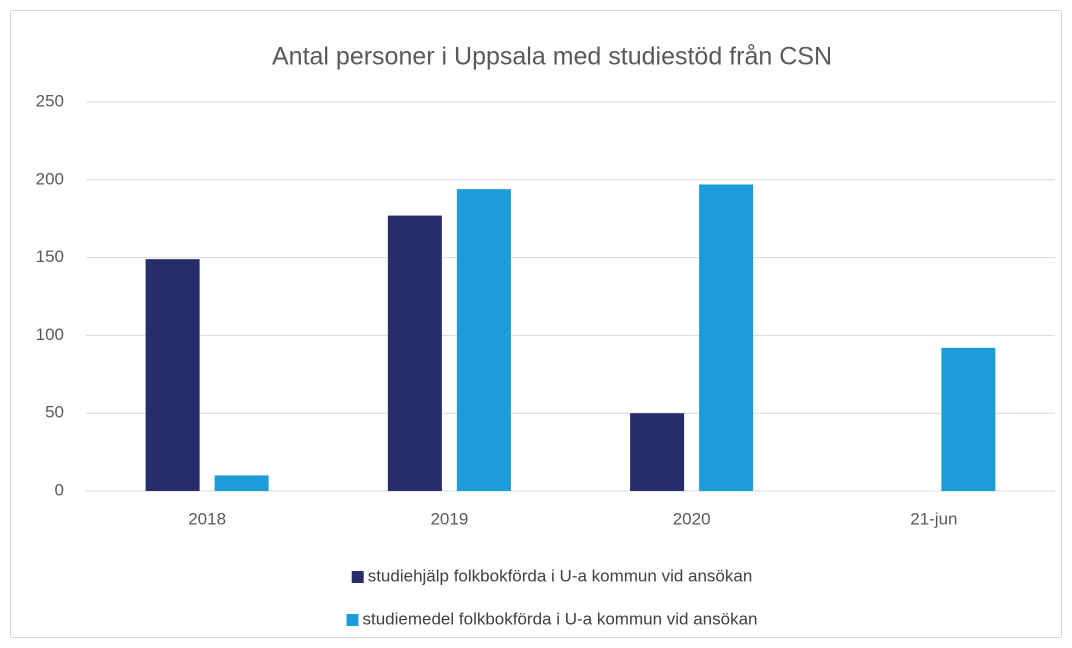  I want to click on y-tick-label: 50, so click(54, 412).